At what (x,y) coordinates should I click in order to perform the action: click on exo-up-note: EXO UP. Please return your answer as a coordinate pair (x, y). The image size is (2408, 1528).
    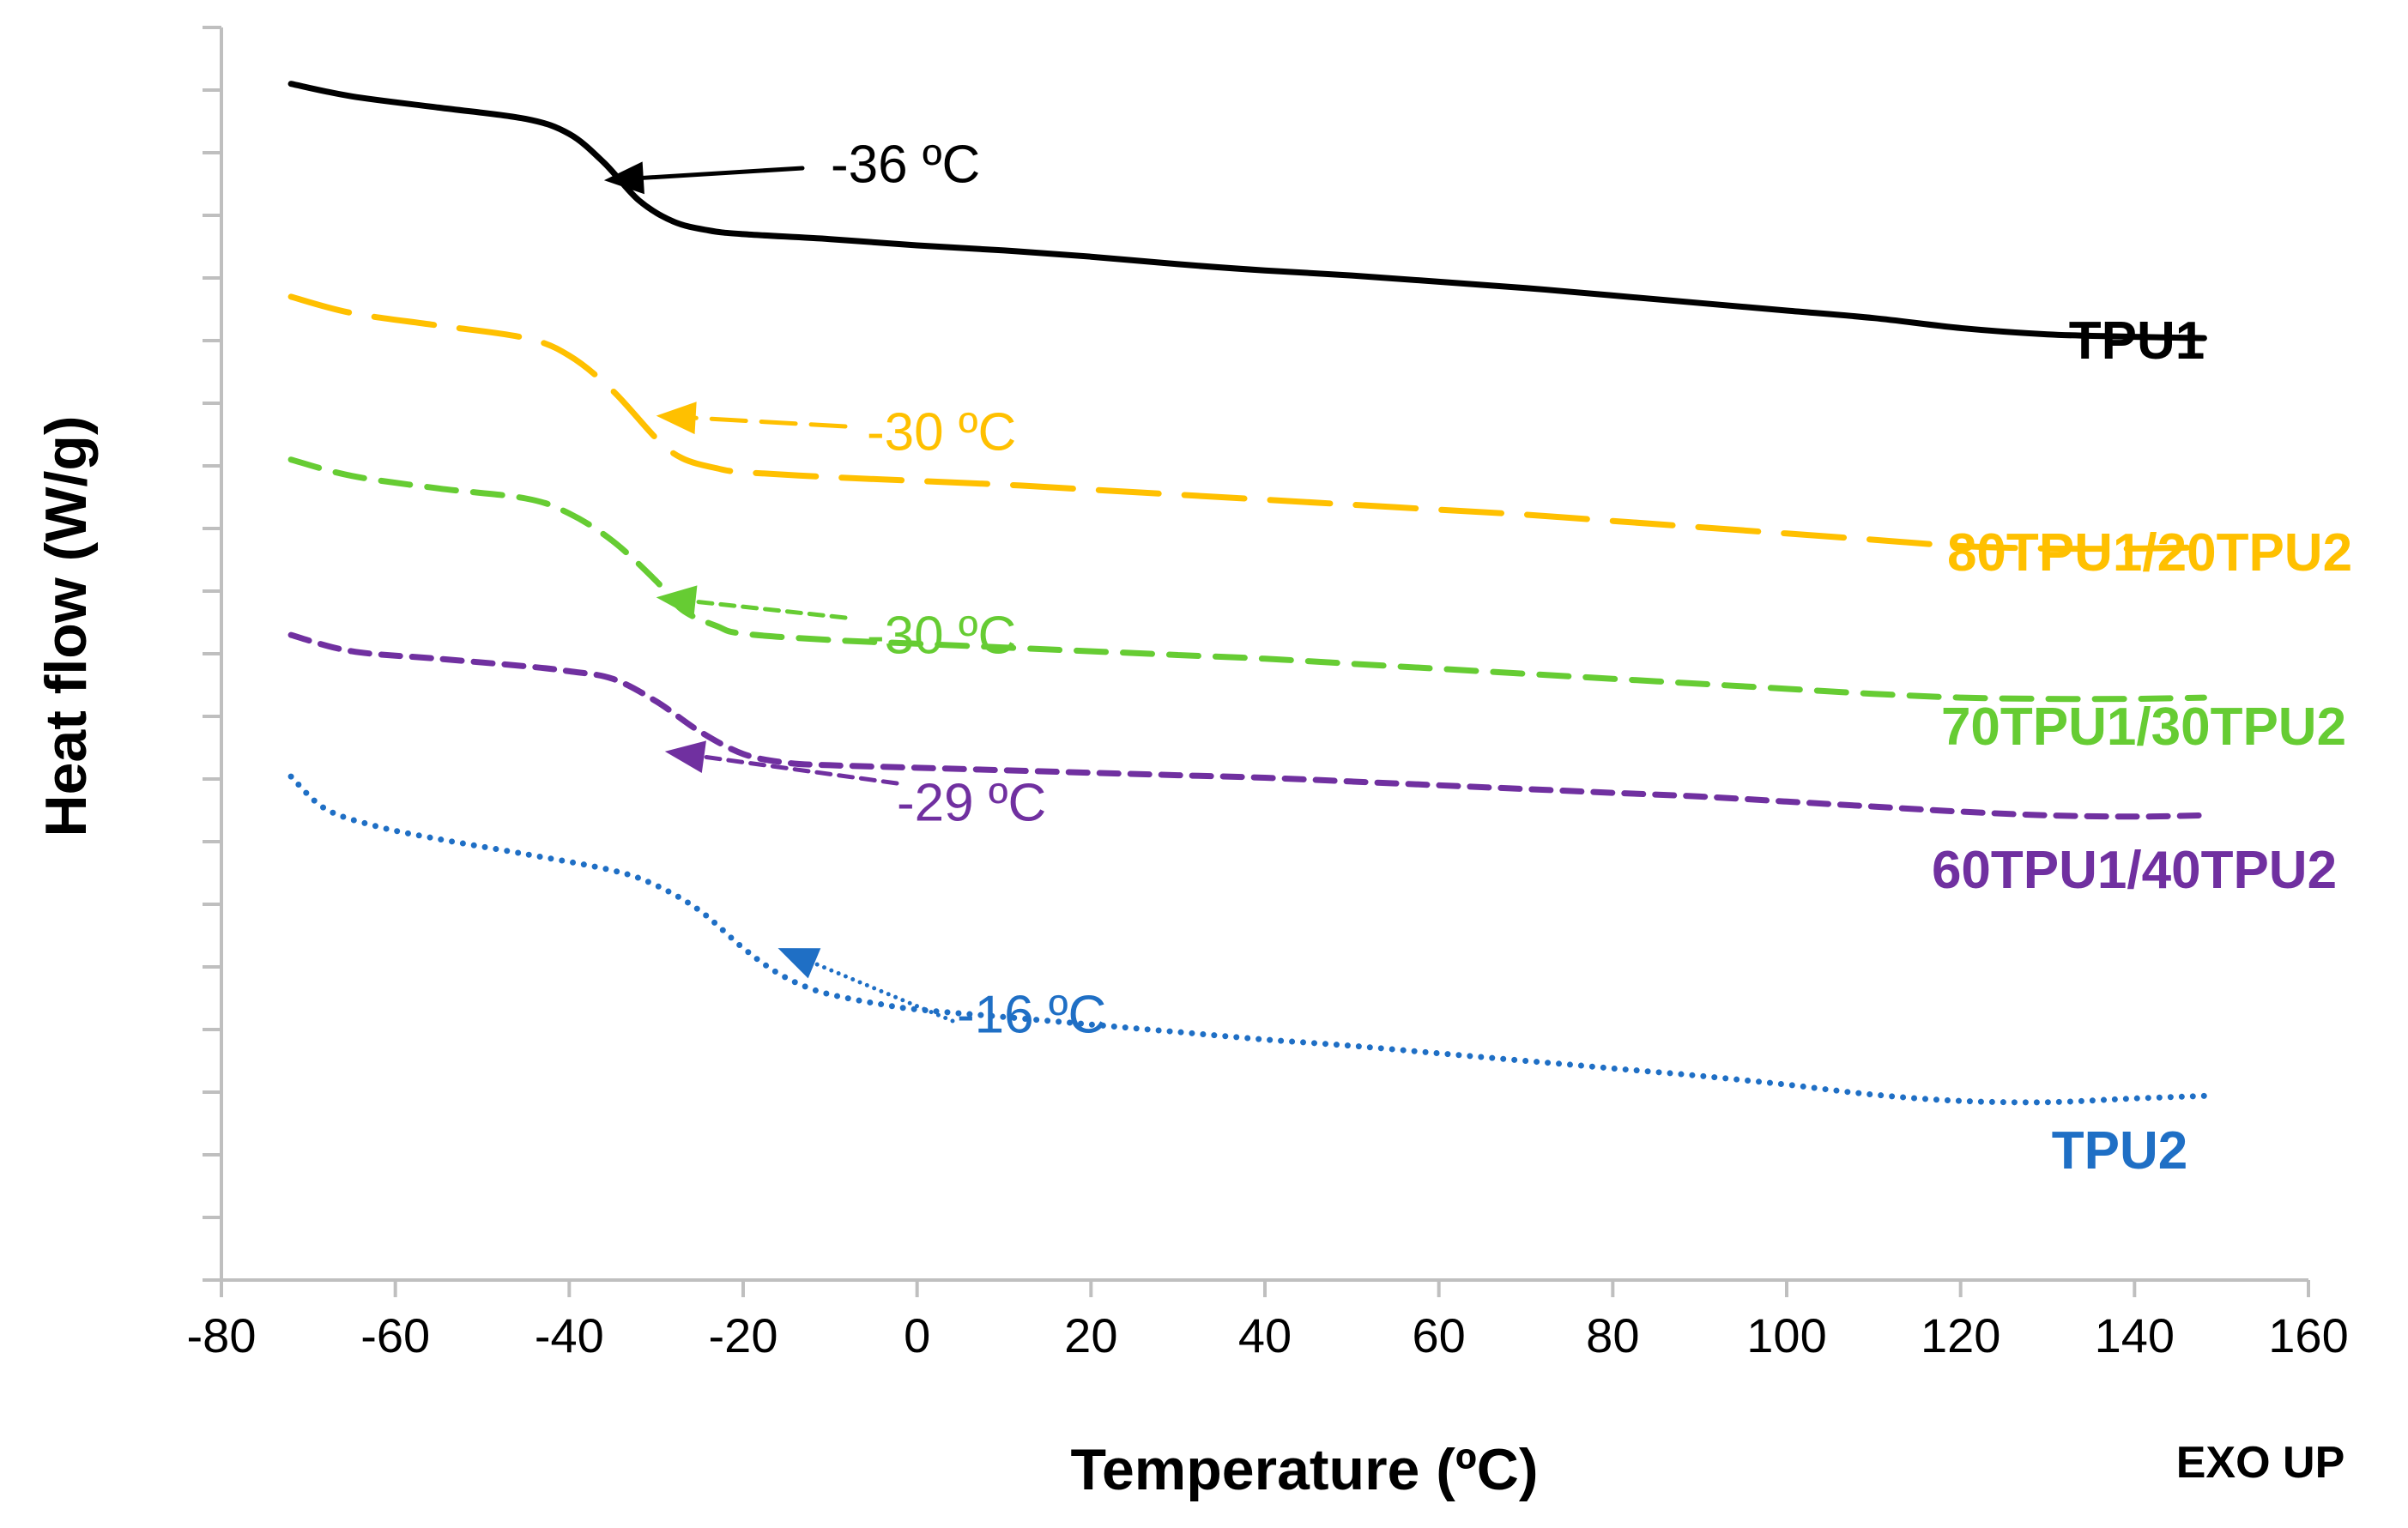
    Looking at the image, I should click on (2260, 1463).